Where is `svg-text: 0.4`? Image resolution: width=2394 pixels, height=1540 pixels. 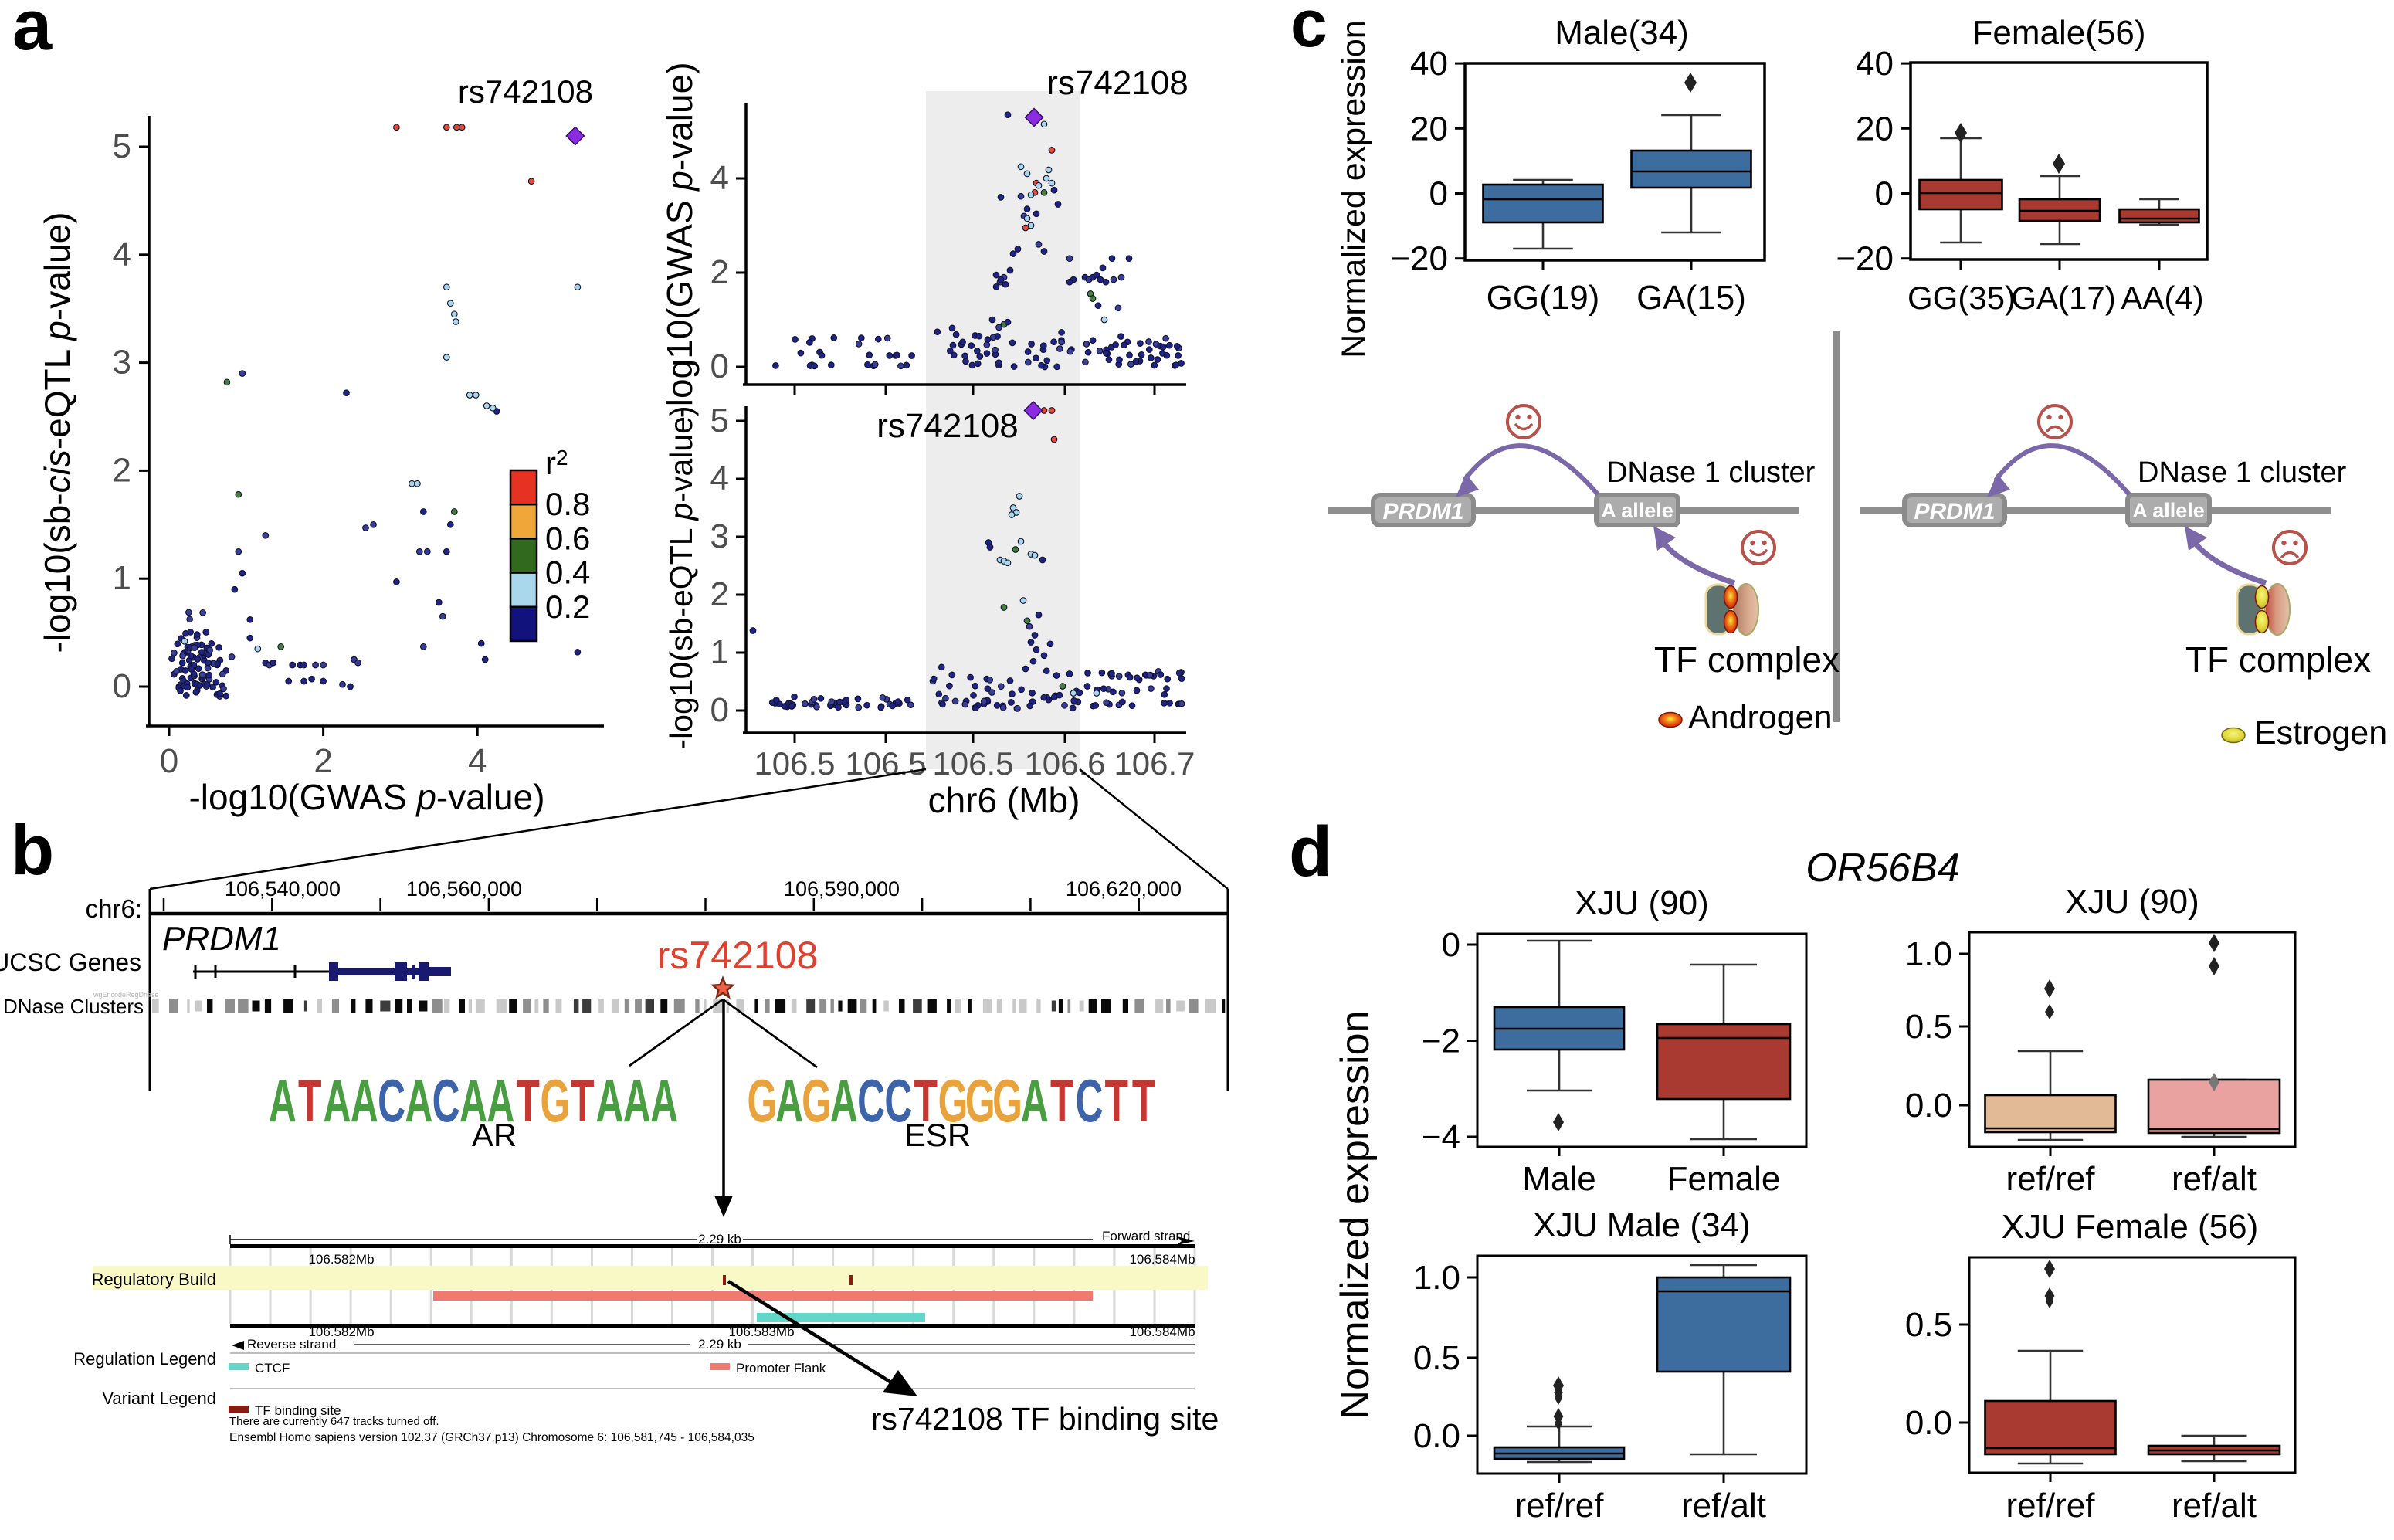
svg-text: 0.4 is located at coordinates (567, 573).